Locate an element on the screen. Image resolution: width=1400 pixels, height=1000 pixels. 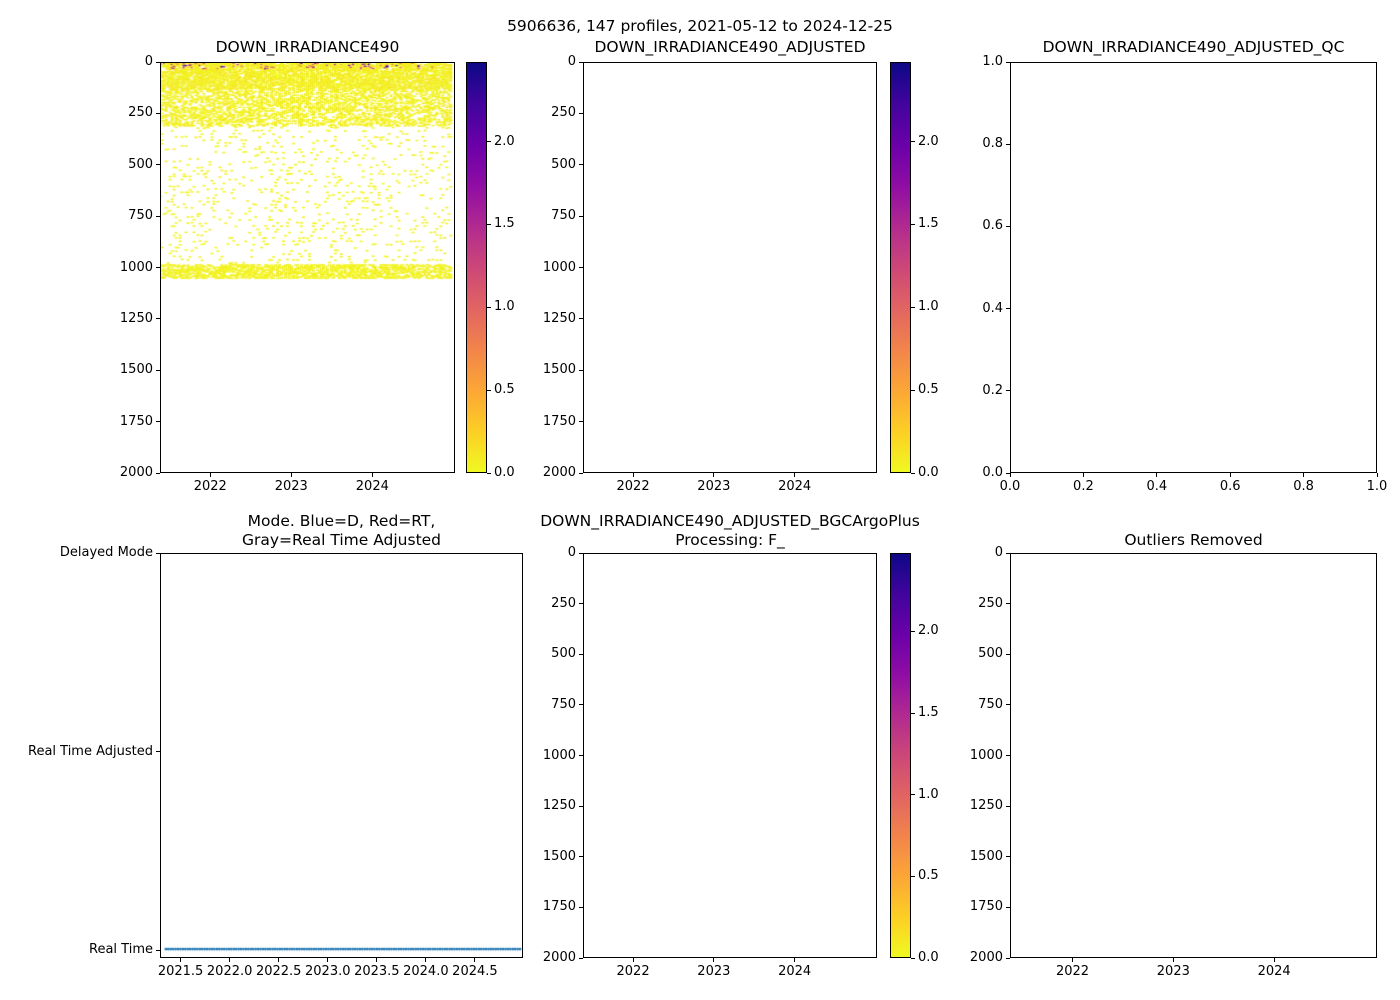
scatter-canvas-mode is located at coordinates (341, 755).